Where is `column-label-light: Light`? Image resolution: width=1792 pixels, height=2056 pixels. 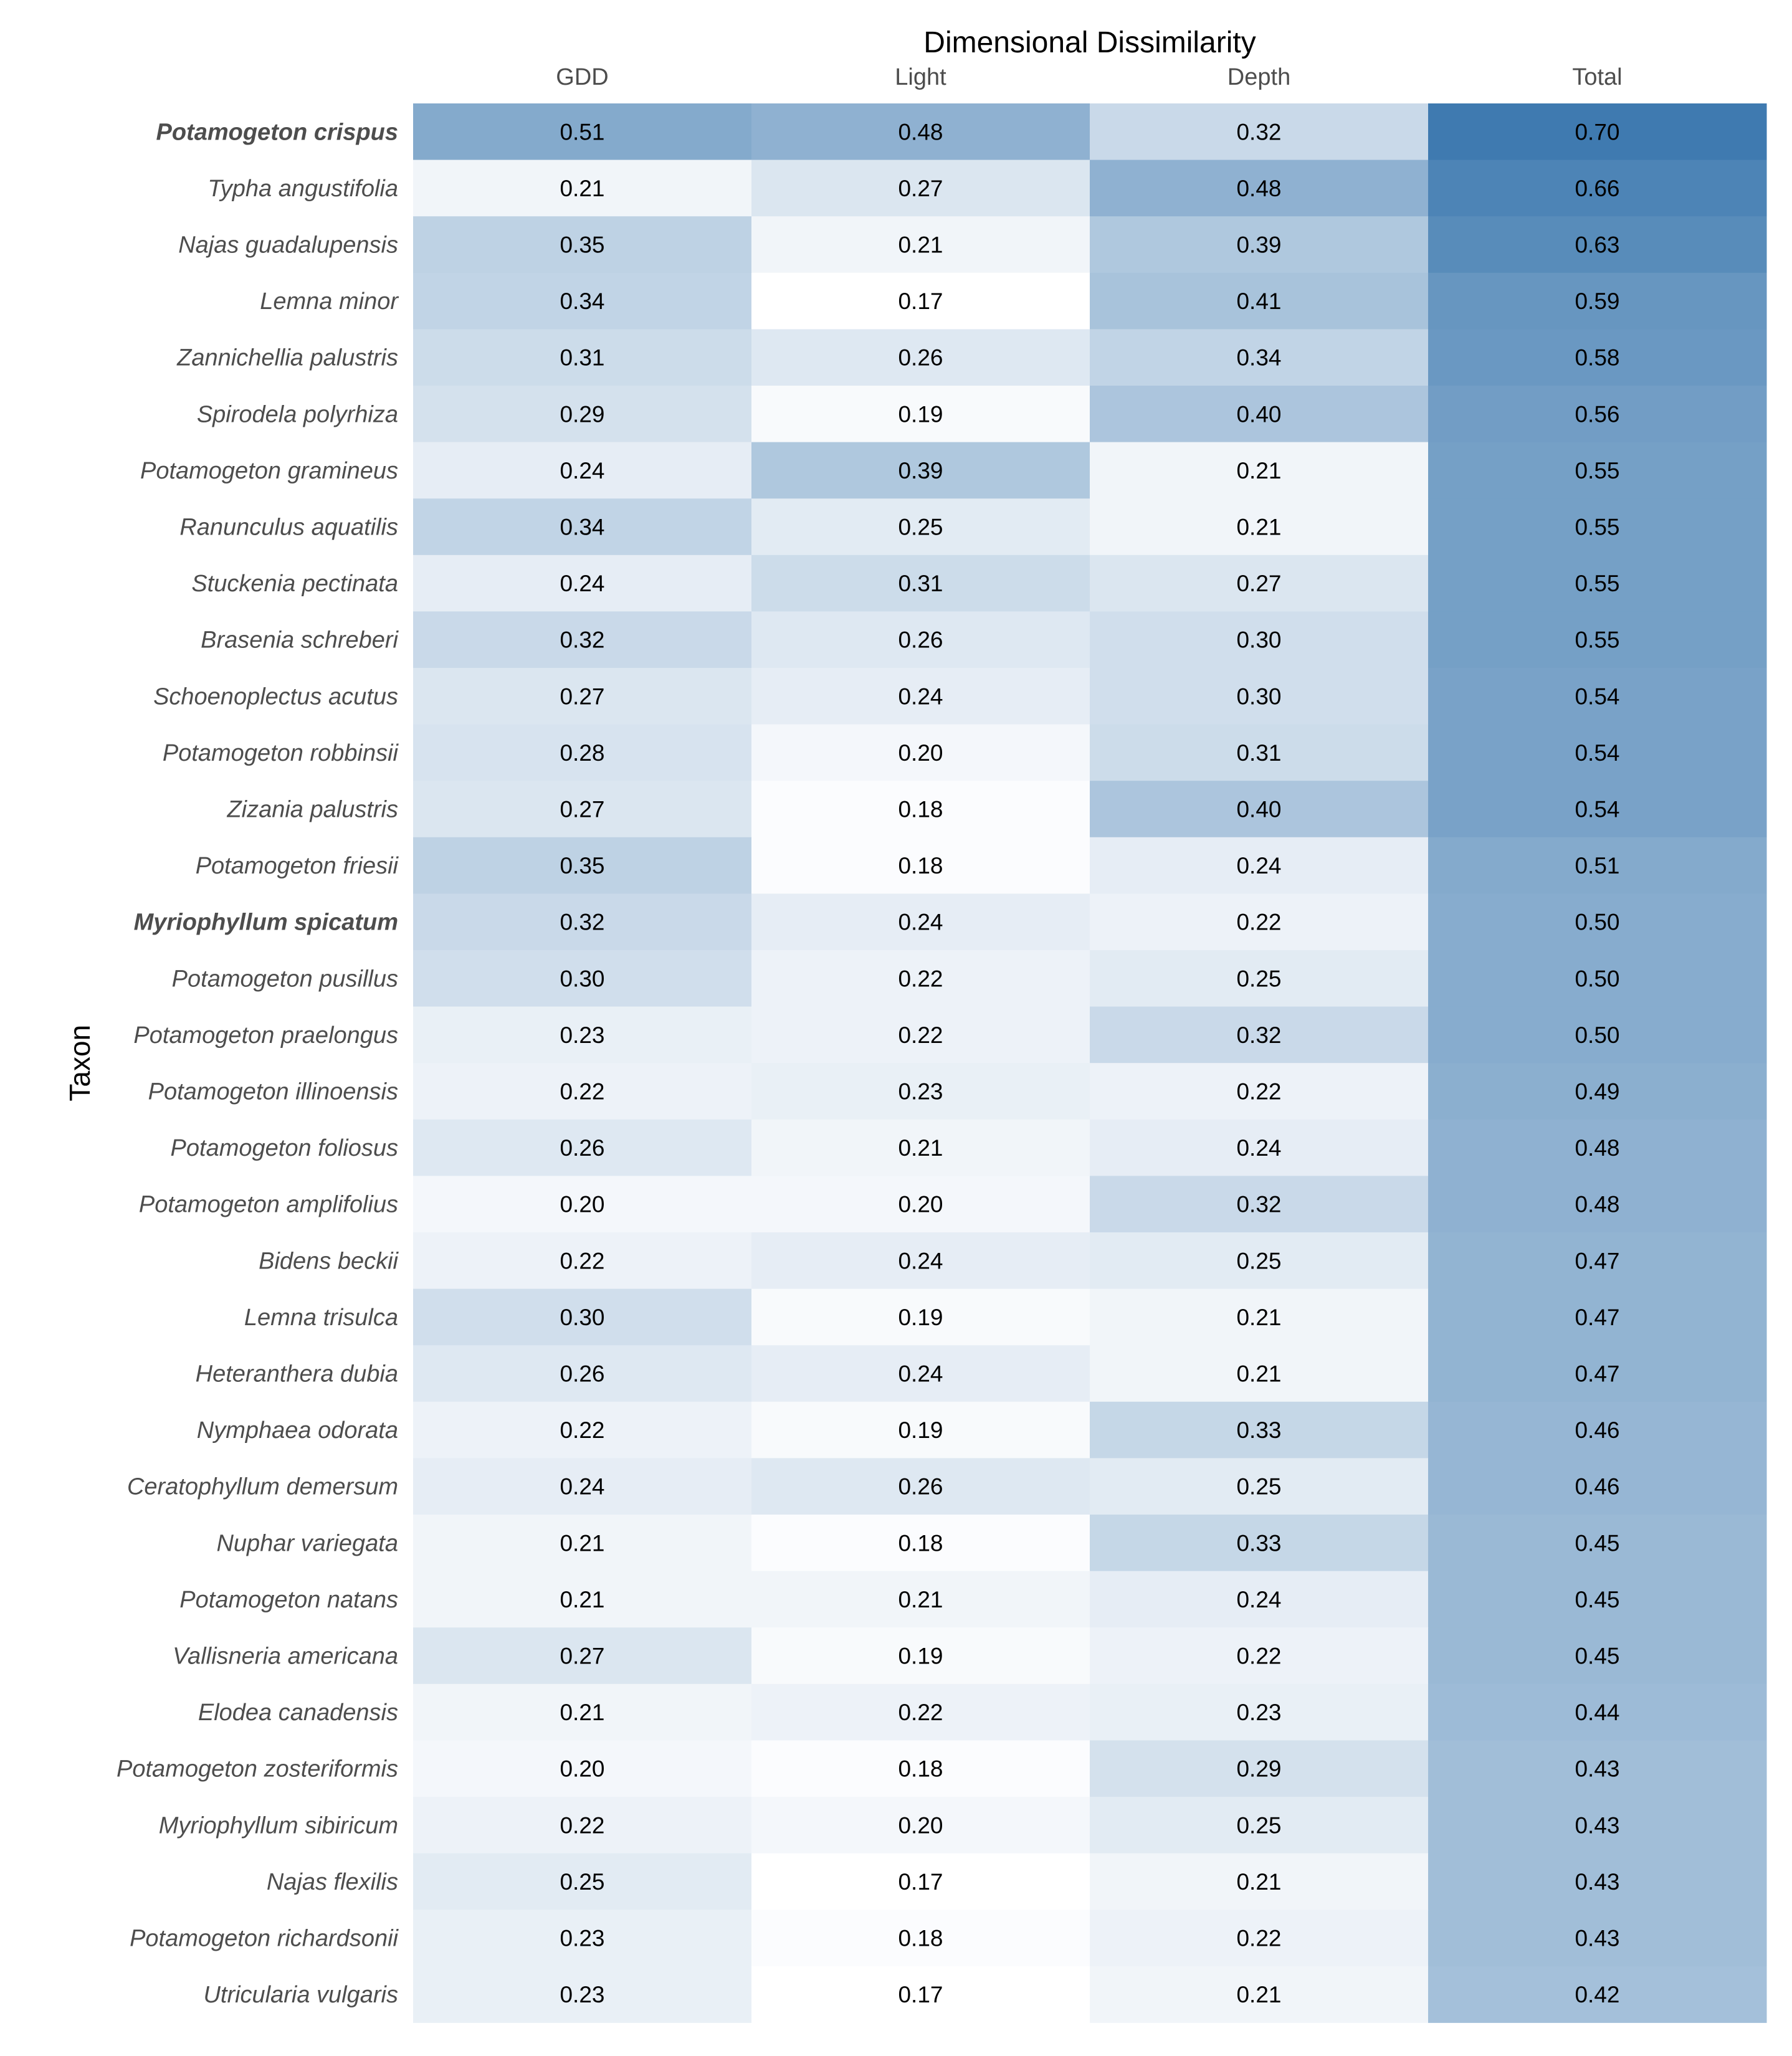 column-label-light: Light is located at coordinates (920, 77).